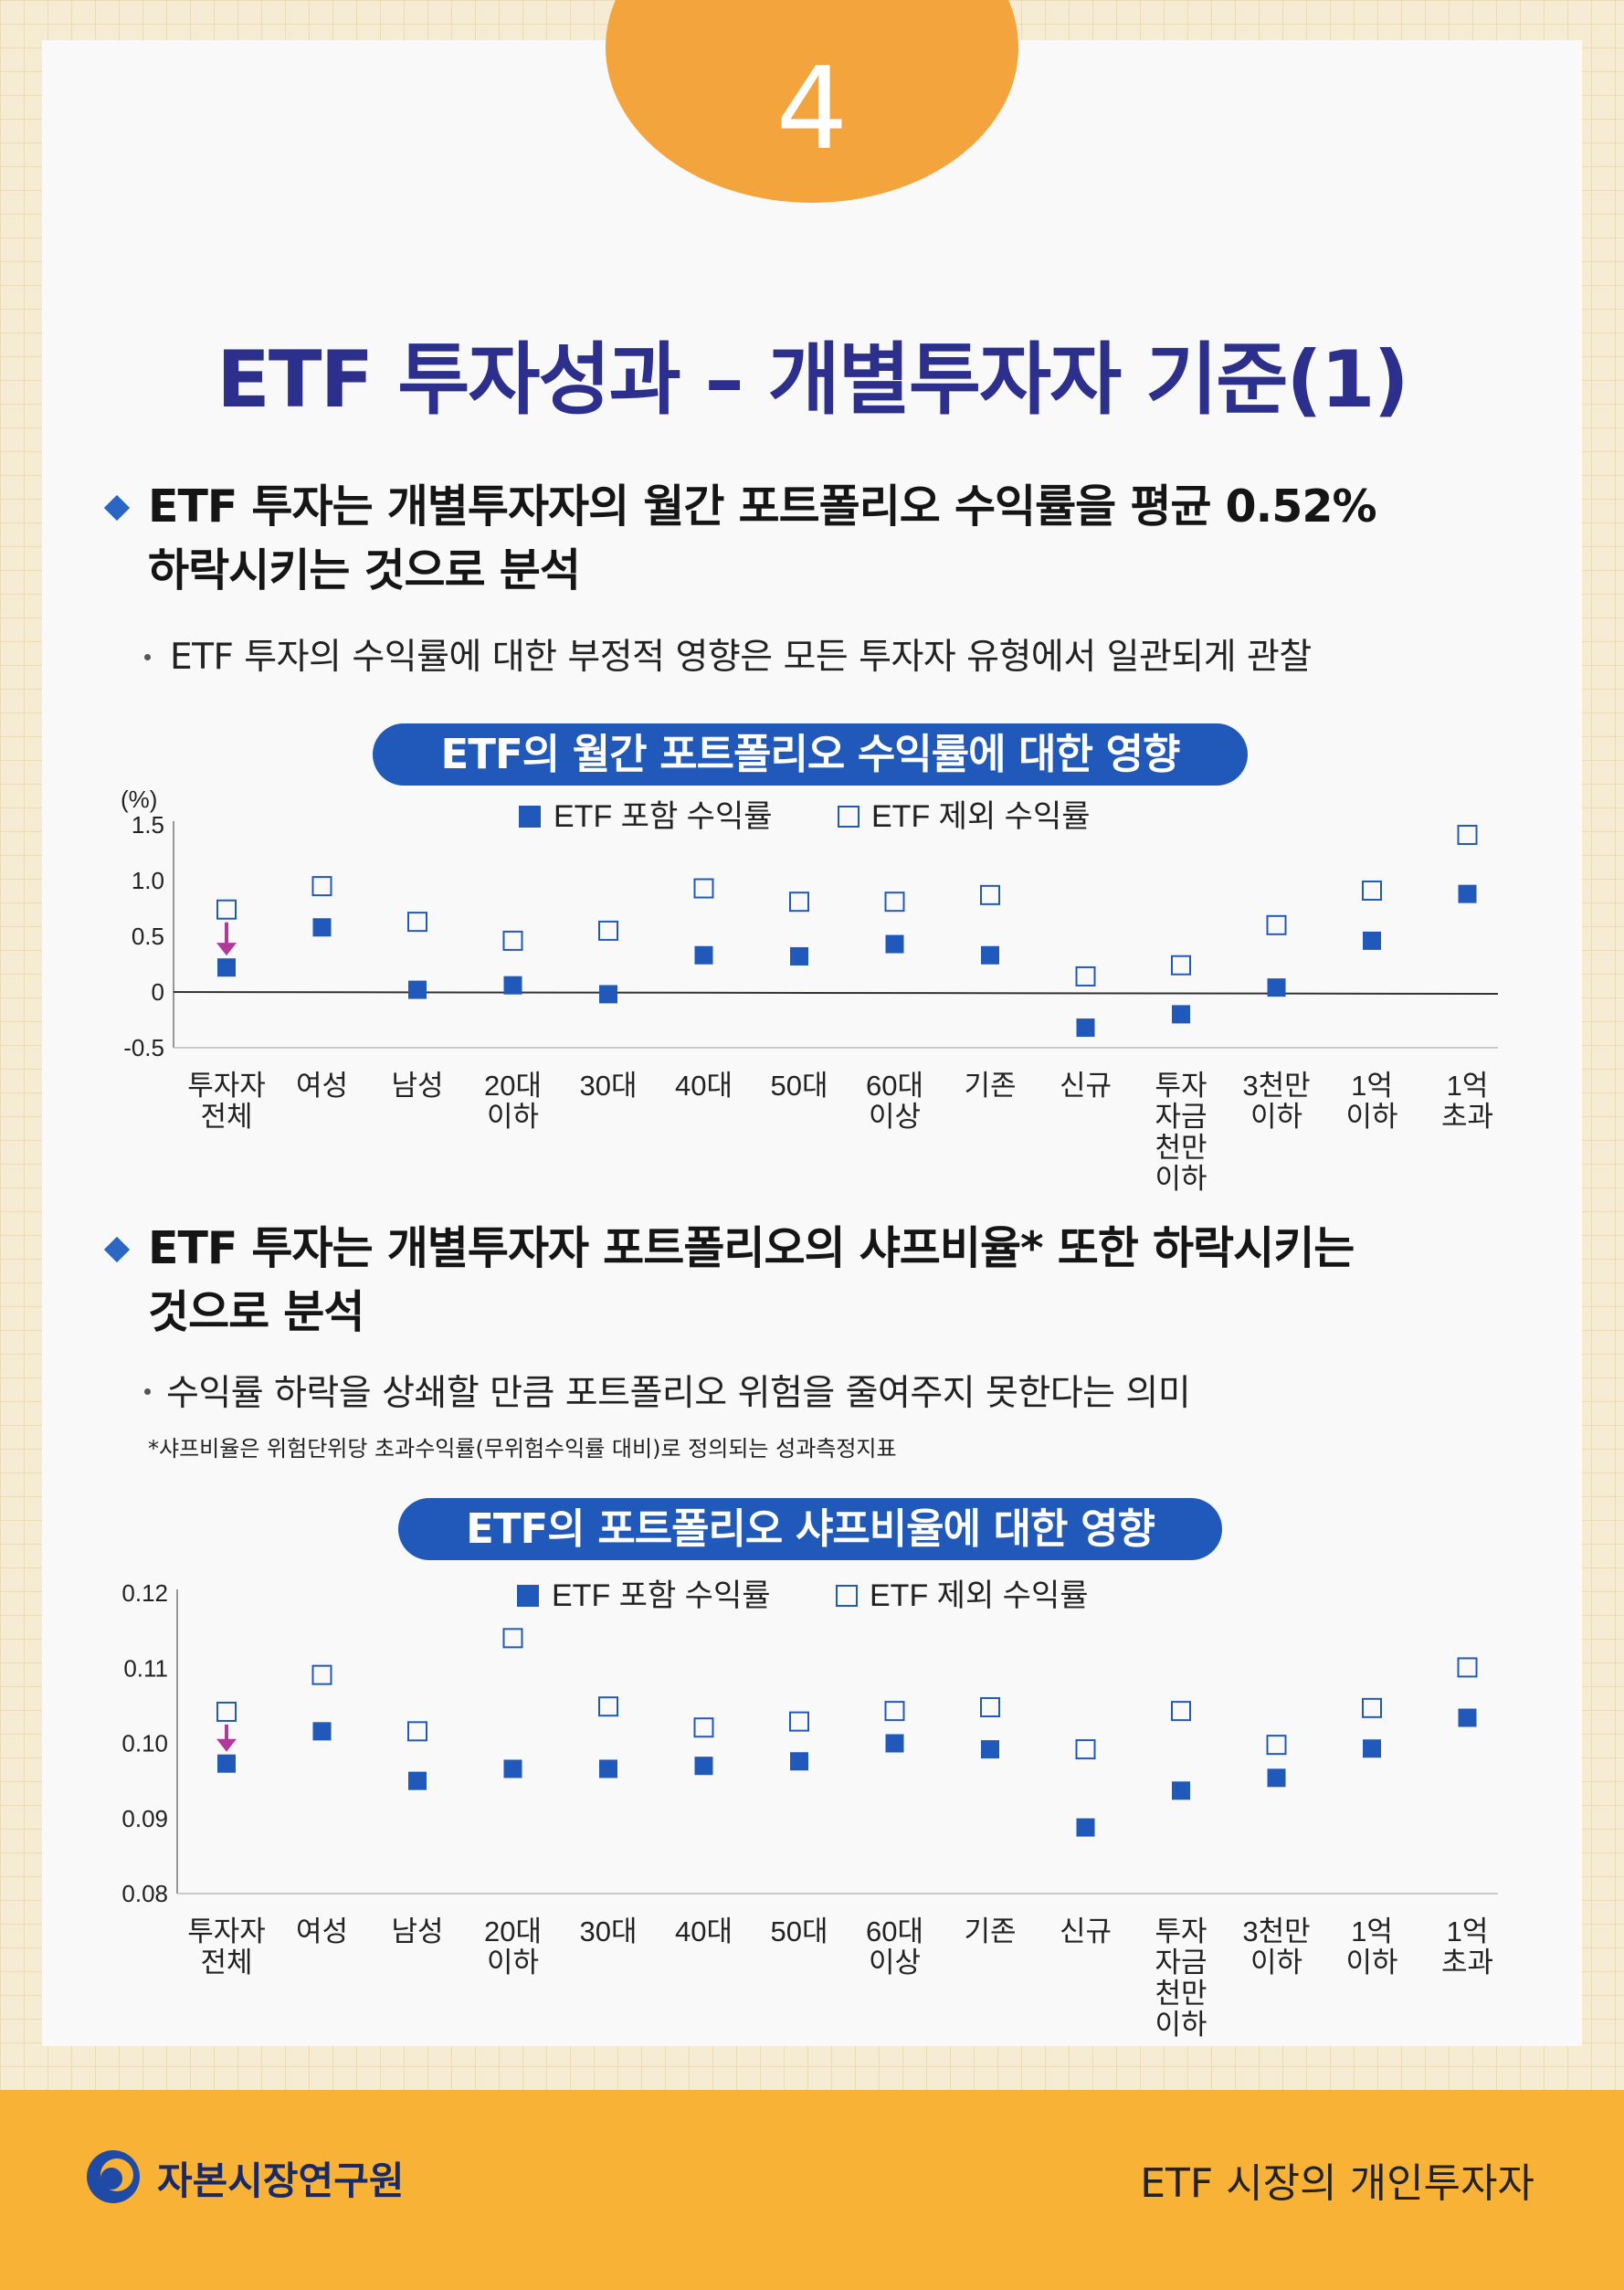  Describe the element at coordinates (417, 1931) in the screenshot. I see `x-tick-label: 남성` at that location.